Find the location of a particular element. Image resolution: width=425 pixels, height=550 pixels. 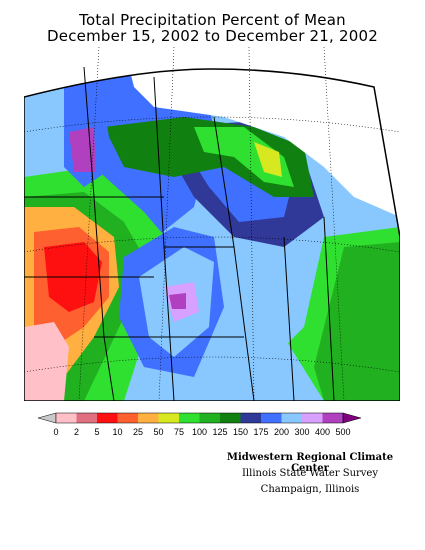

map-title-line-1: Total Precipitation Percent of Mean is located at coordinates (212, 20).